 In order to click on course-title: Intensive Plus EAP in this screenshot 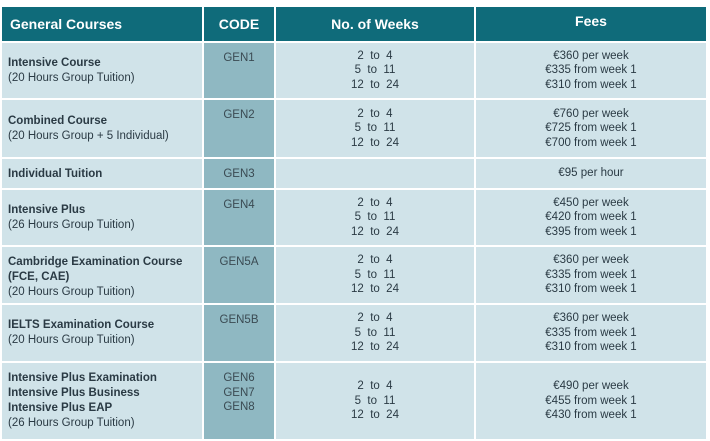, I will do `click(60, 408)`.